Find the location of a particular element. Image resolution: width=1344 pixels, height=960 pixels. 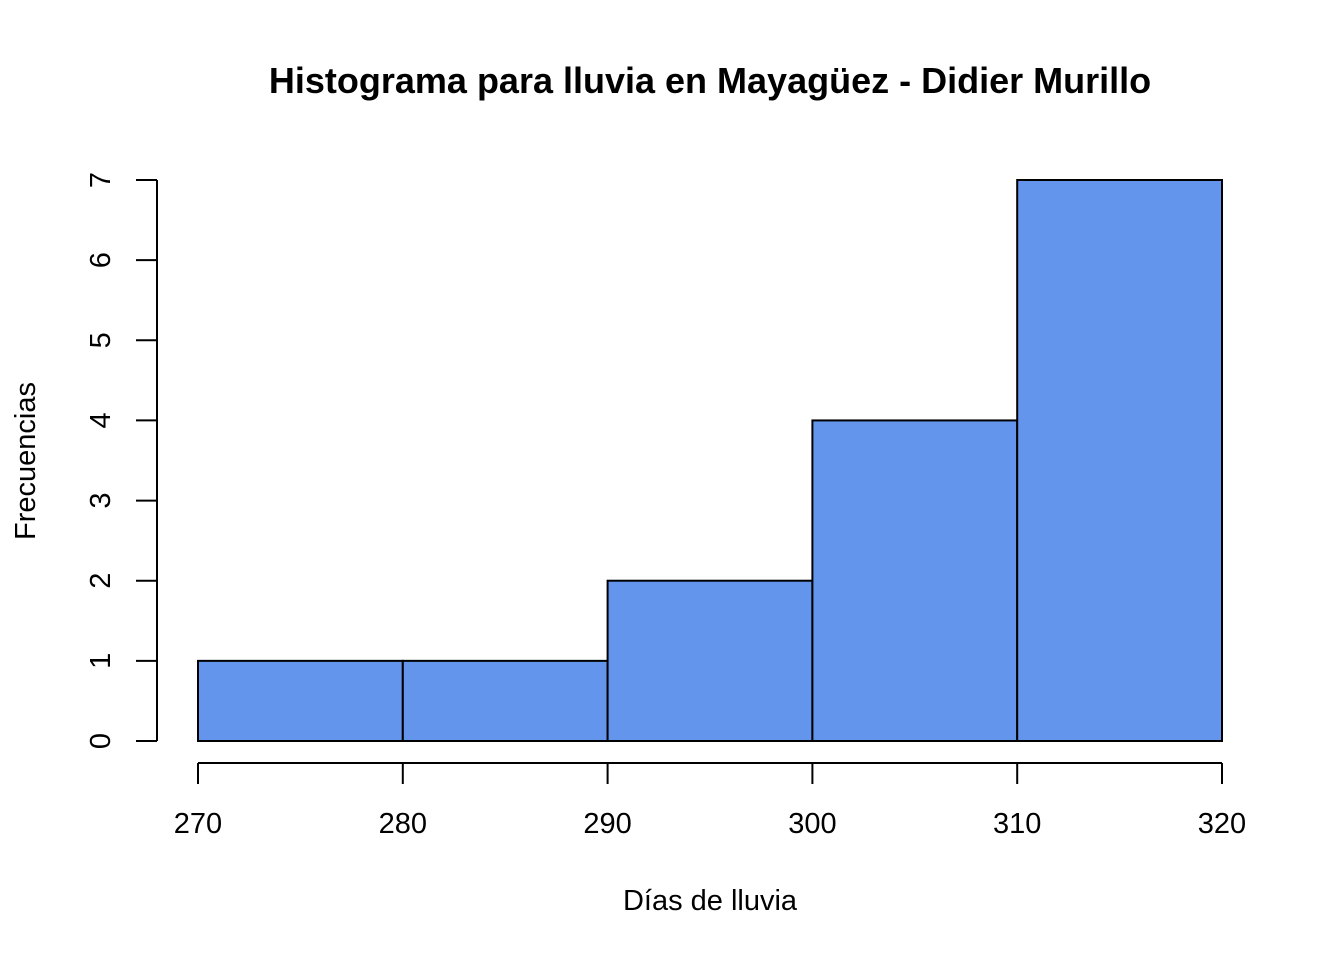

y-tick-label-0: 0 is located at coordinates (101, 741).